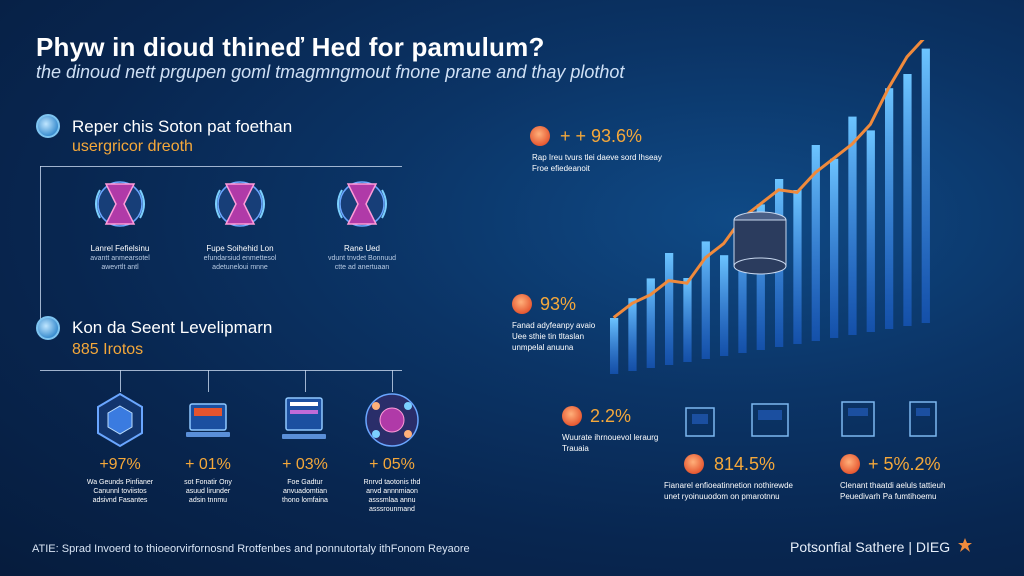 This screenshot has width=1024, height=576. Describe the element at coordinates (290, 47) in the screenshot. I see `page-title: Phyw in dioud thineď Hed for pamulum?` at that location.